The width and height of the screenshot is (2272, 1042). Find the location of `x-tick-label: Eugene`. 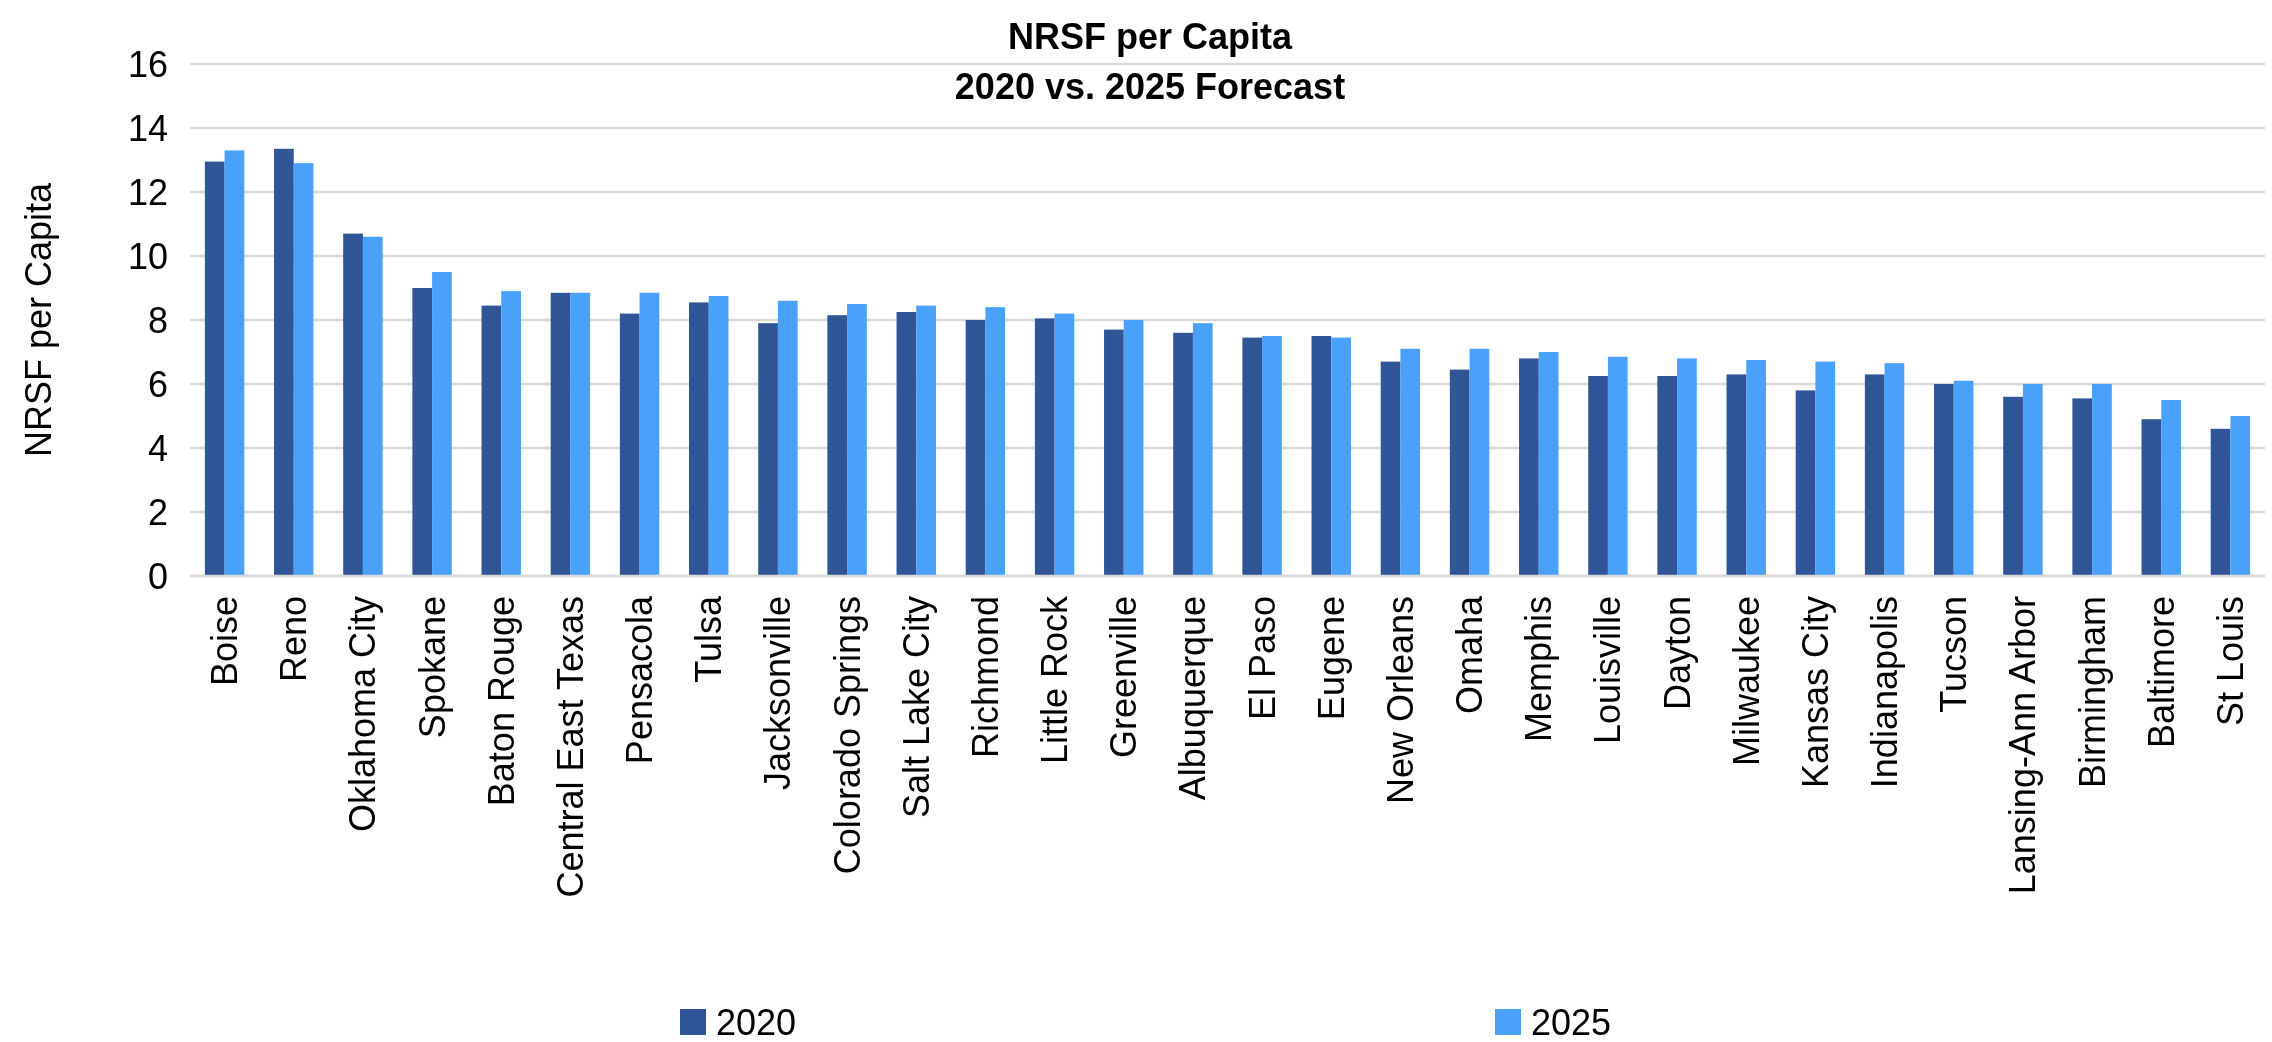

x-tick-label: Eugene is located at coordinates (1331, 658).